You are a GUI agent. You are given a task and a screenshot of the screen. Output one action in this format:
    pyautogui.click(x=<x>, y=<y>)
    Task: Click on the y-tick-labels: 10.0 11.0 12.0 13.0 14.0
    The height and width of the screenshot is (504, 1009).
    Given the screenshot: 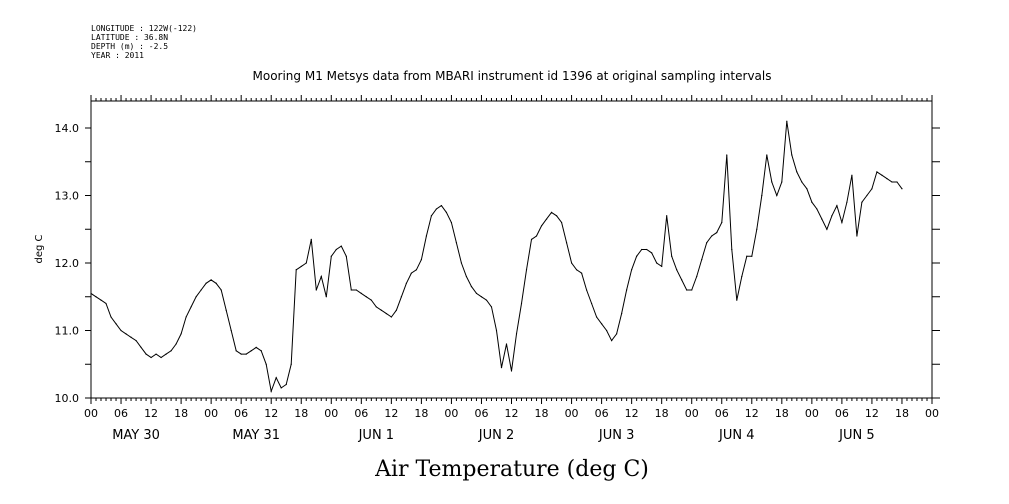 What is the action you would take?
    pyautogui.click(x=67, y=263)
    